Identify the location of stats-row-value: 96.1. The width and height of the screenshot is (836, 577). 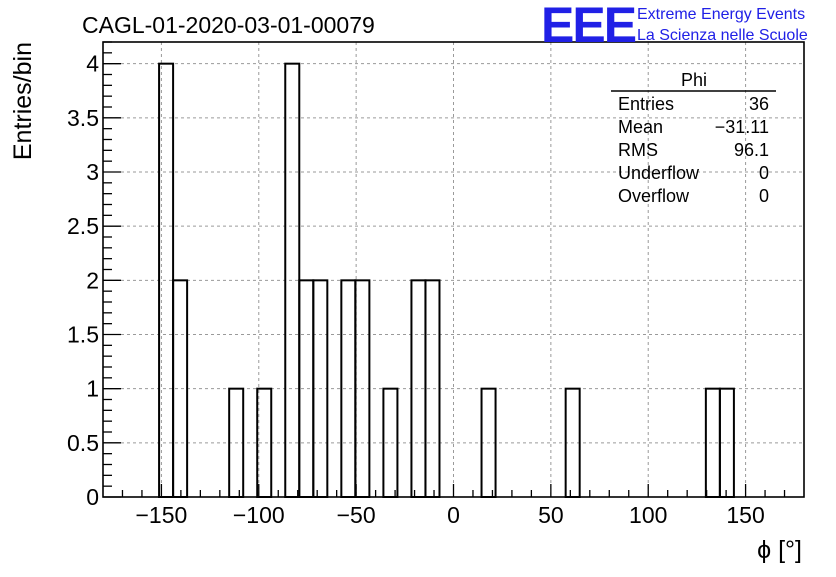
(751, 150).